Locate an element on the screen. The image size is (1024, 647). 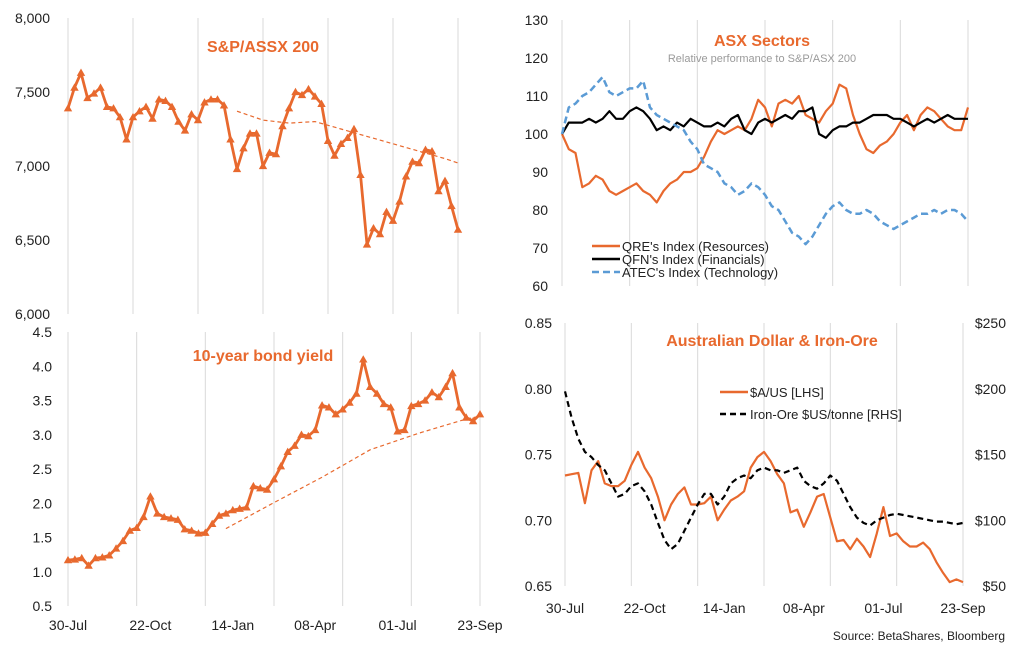
y-tick-label: 6,000 is located at coordinates (32, 314).